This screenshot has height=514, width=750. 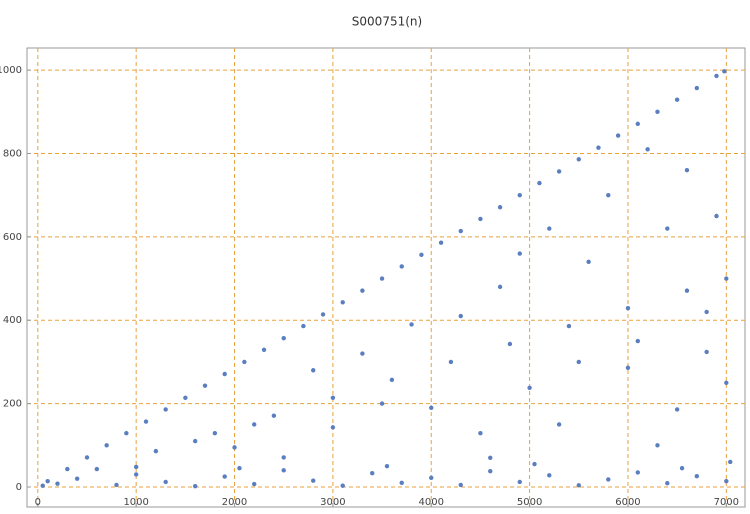 I want to click on y-tick-label: 800, so click(x=12, y=153).